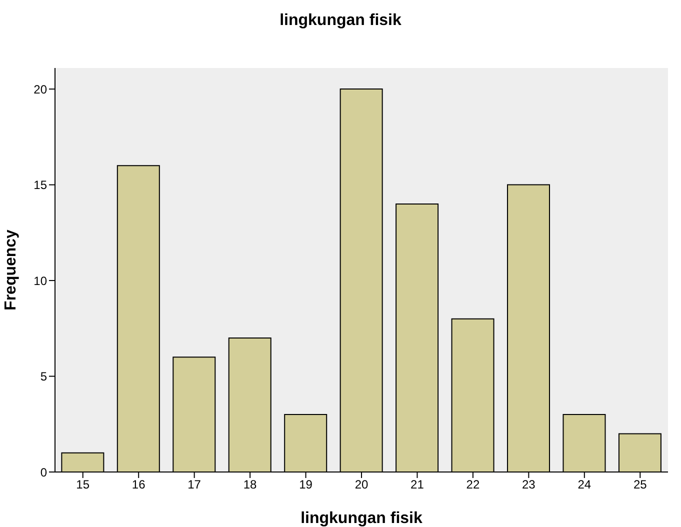  Describe the element at coordinates (340, 21) in the screenshot. I see `chart-title: lingkungan fisik` at that location.